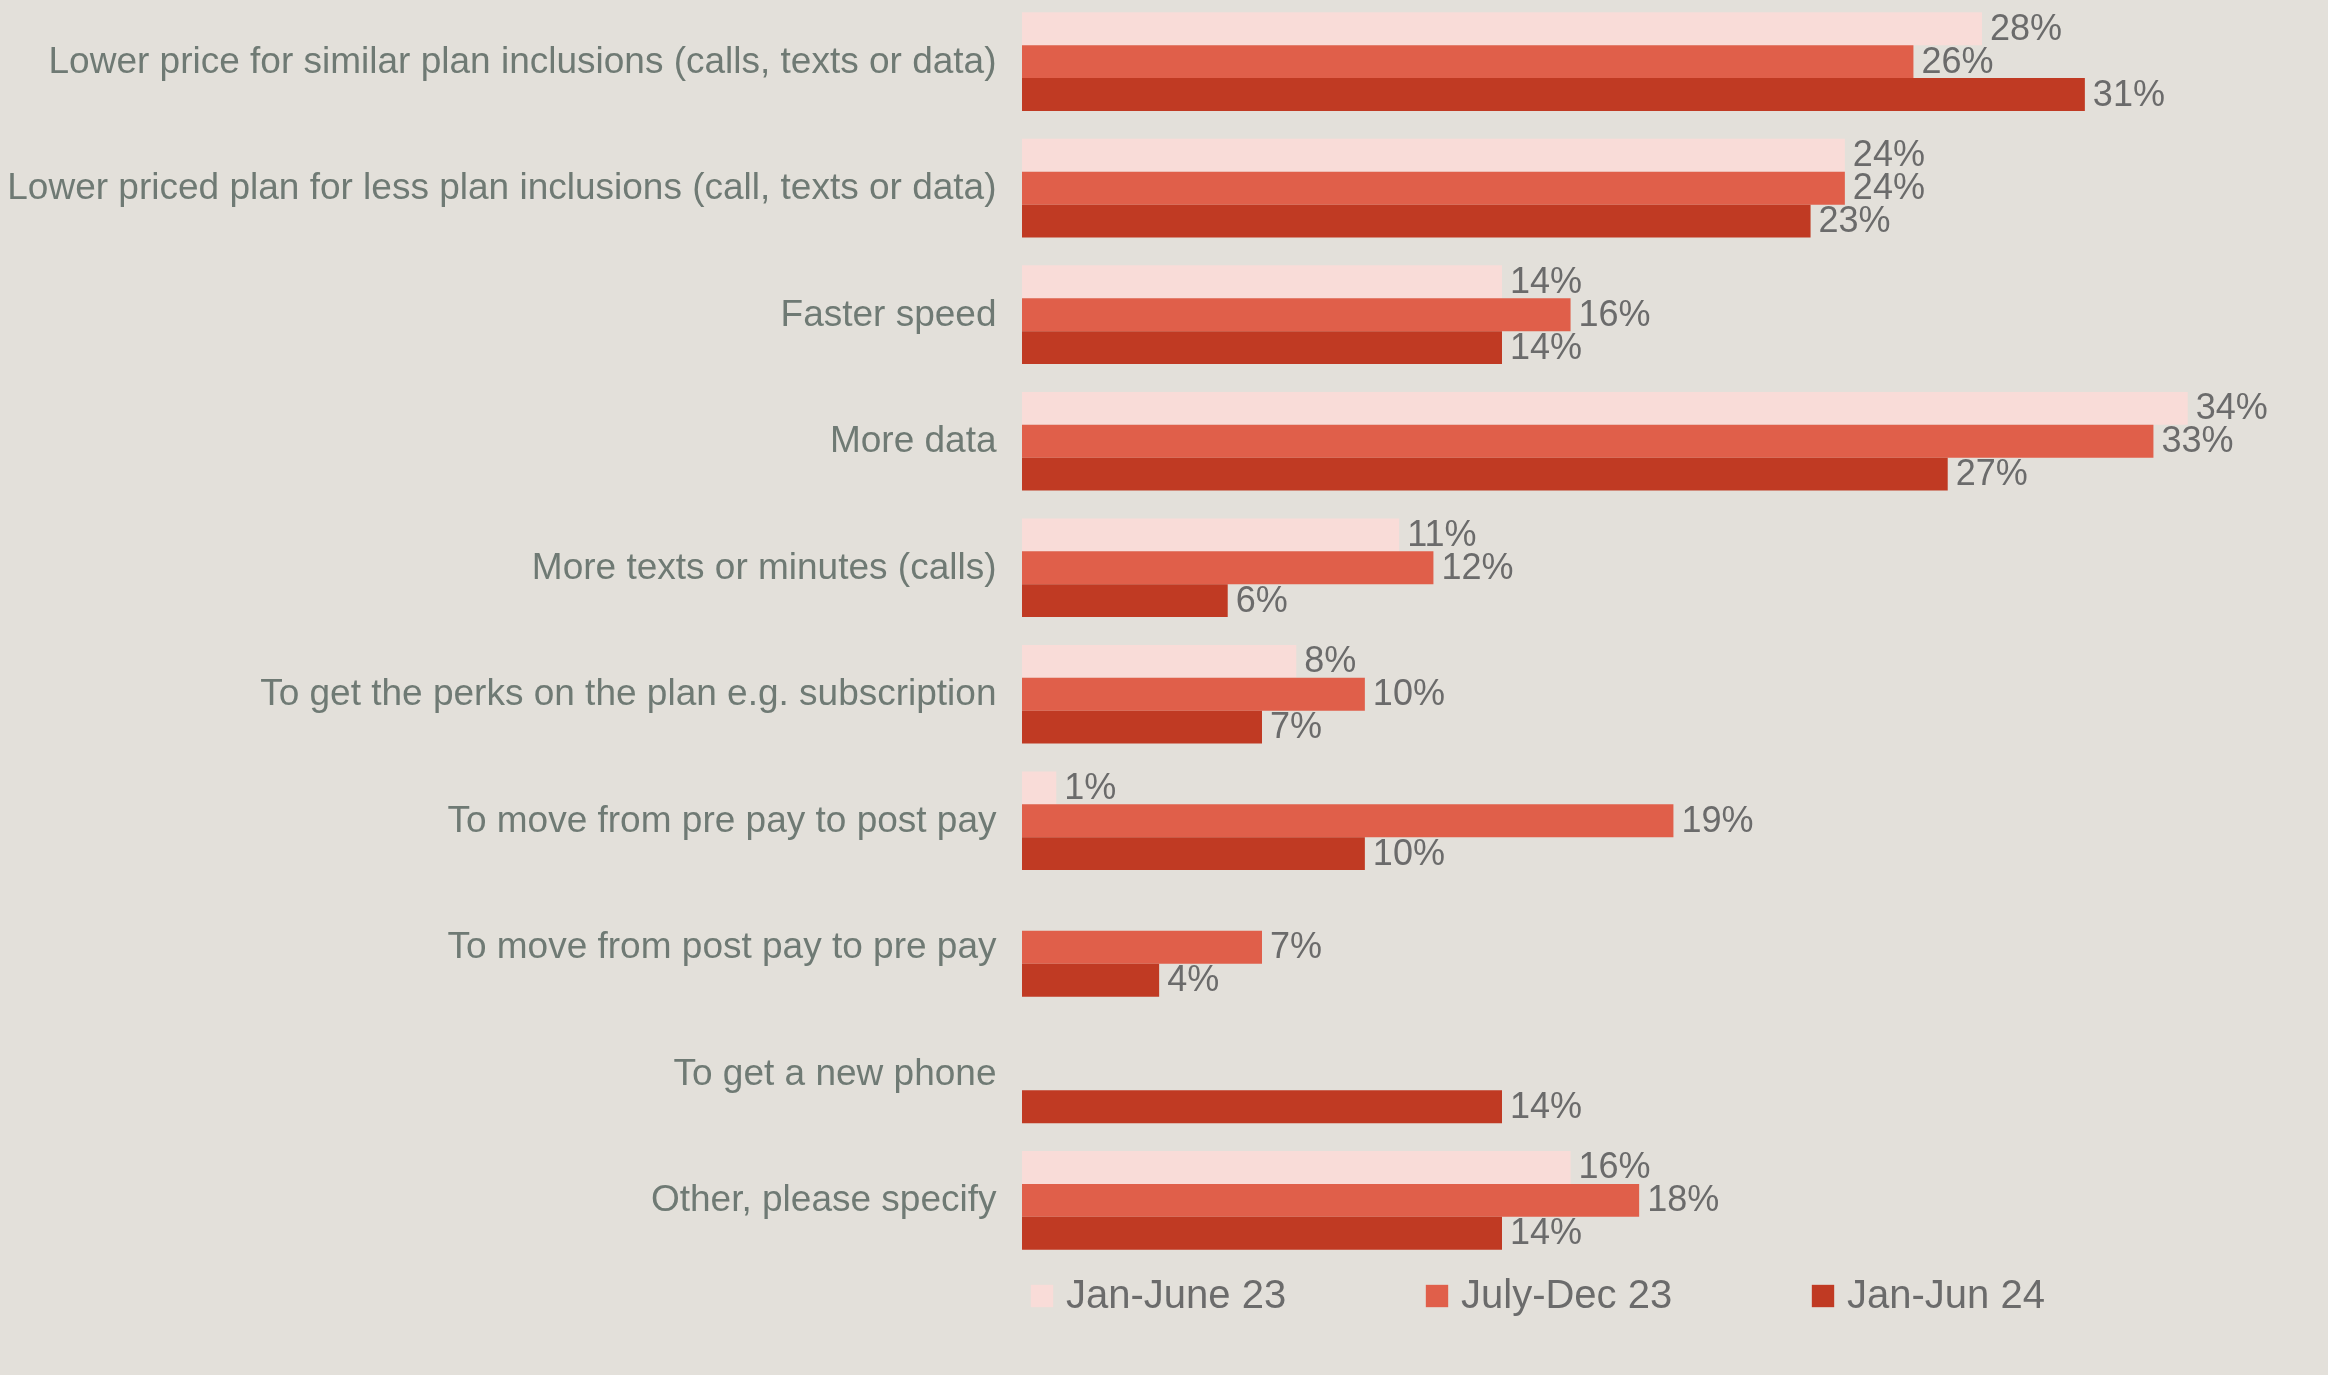  What do you see at coordinates (1330, 660) in the screenshot?
I see `data-label: 8%` at bounding box center [1330, 660].